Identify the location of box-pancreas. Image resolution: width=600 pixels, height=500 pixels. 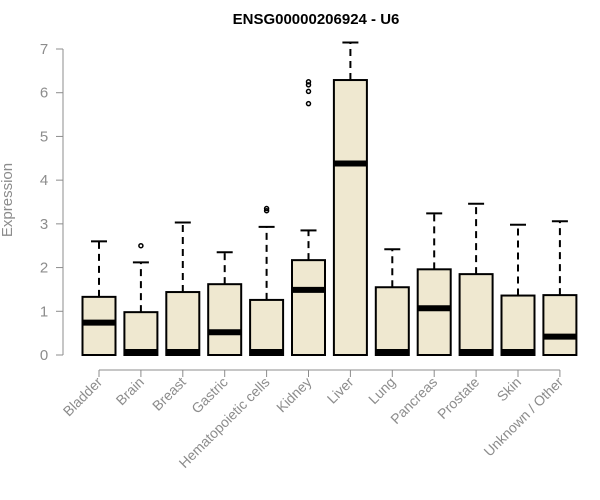
(434, 284).